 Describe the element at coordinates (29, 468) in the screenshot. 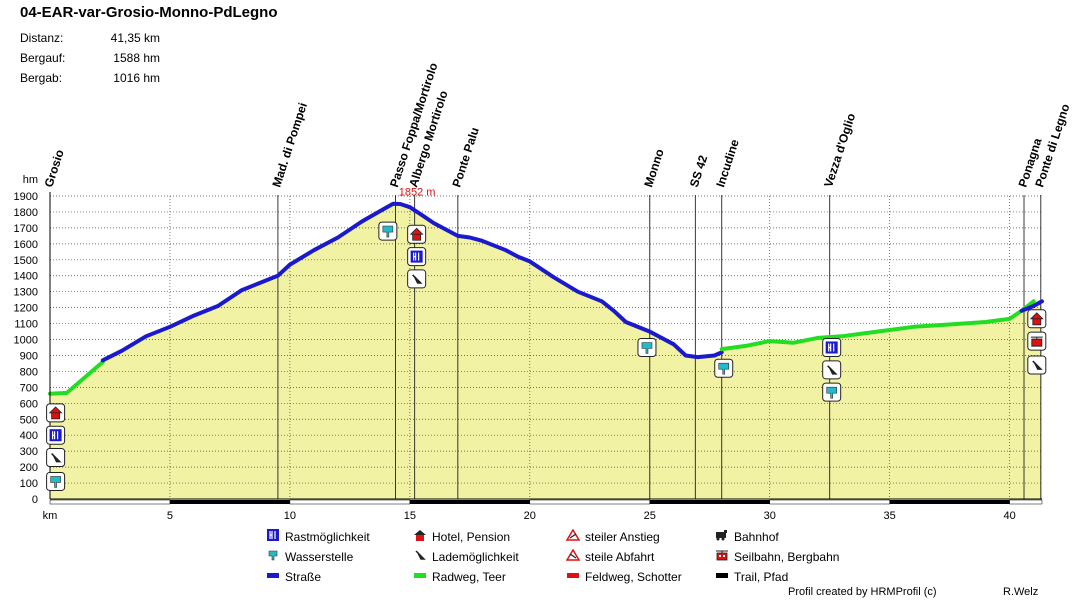

I see `y-tick-label: 200` at that location.